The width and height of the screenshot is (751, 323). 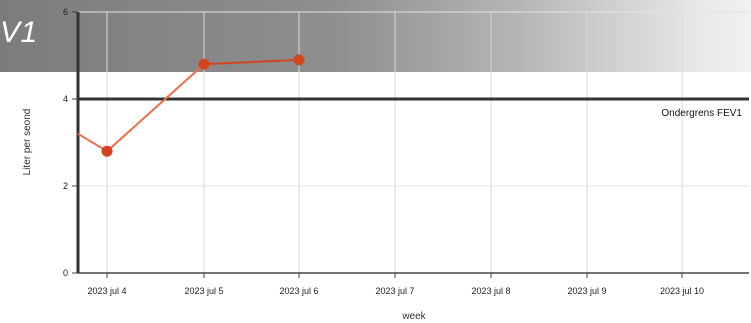 What do you see at coordinates (413, 316) in the screenshot?
I see `x-axis-title: week` at bounding box center [413, 316].